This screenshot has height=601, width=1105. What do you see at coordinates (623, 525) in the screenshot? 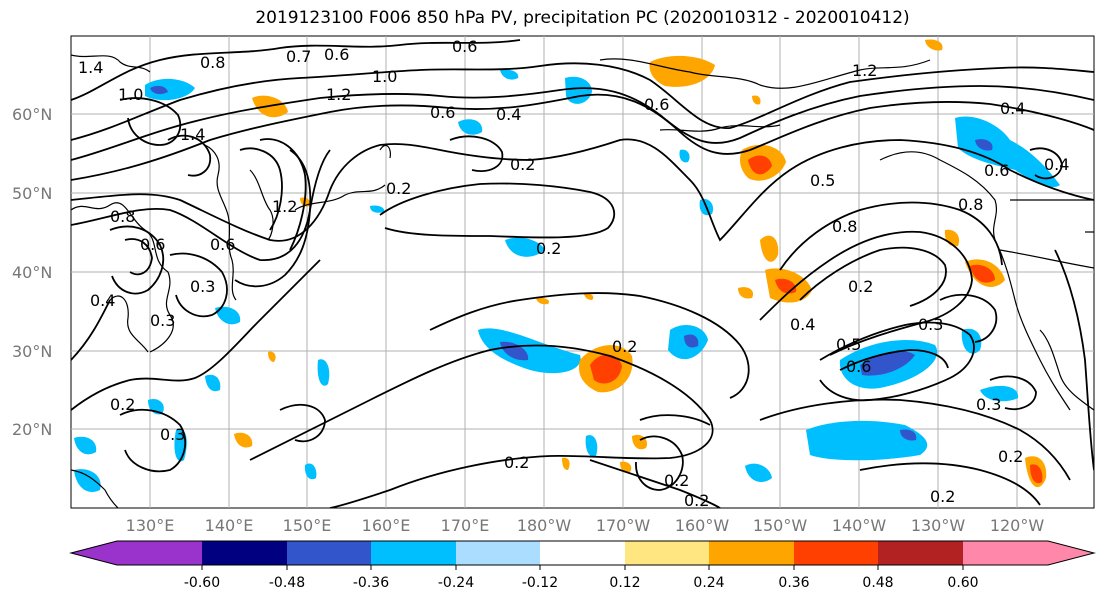
I see `lon-label: 170°W` at bounding box center [623, 525].